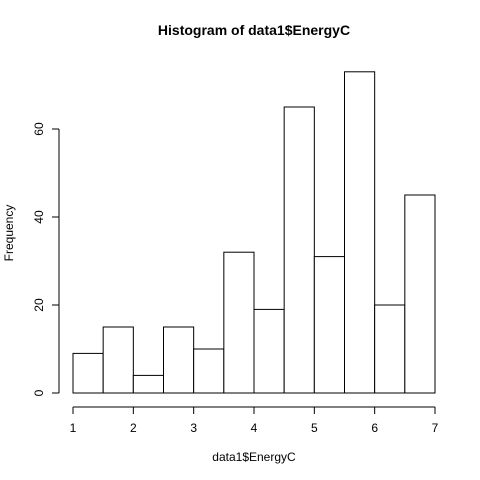 This screenshot has height=480, width=480. What do you see at coordinates (435, 428) in the screenshot?
I see `x-tick-label-7: 7` at bounding box center [435, 428].